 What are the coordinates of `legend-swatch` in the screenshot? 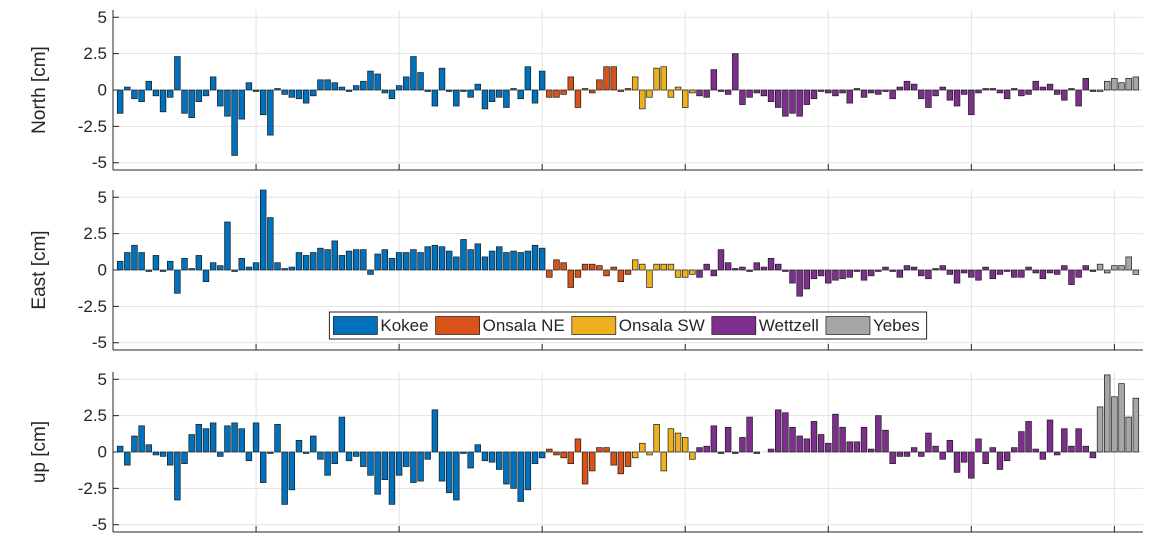 It's located at (355, 325).